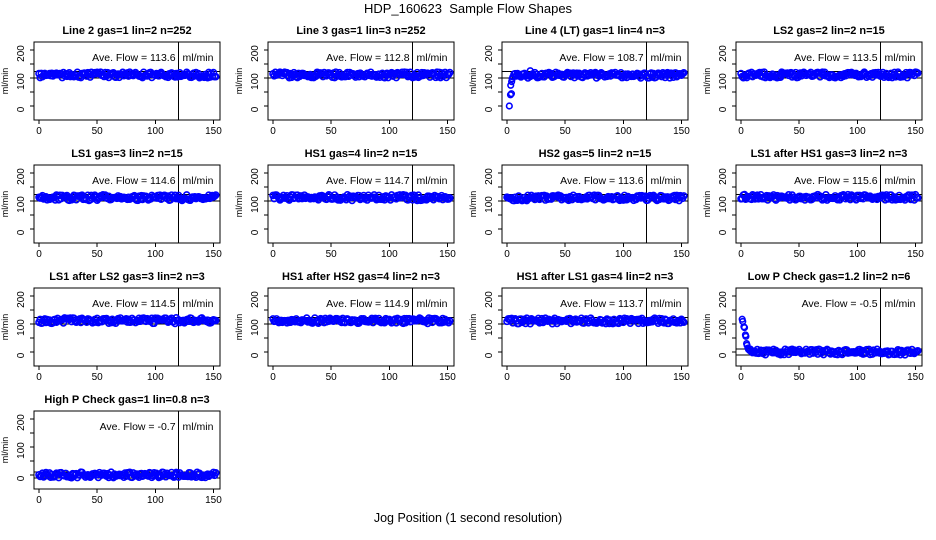  Describe the element at coordinates (836, 58) in the screenshot. I see `average-flow-value: Ave. Flow = 113.5` at that location.